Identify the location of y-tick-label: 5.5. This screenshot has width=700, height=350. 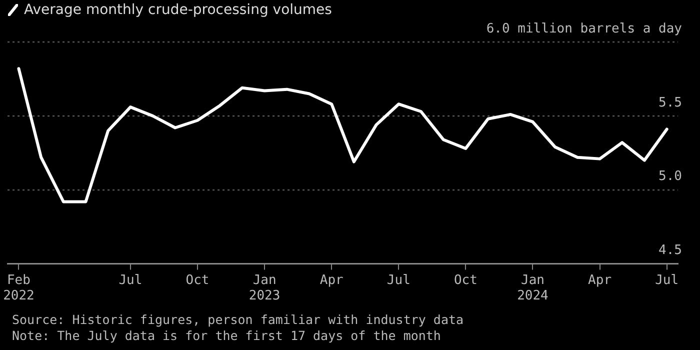
(670, 102).